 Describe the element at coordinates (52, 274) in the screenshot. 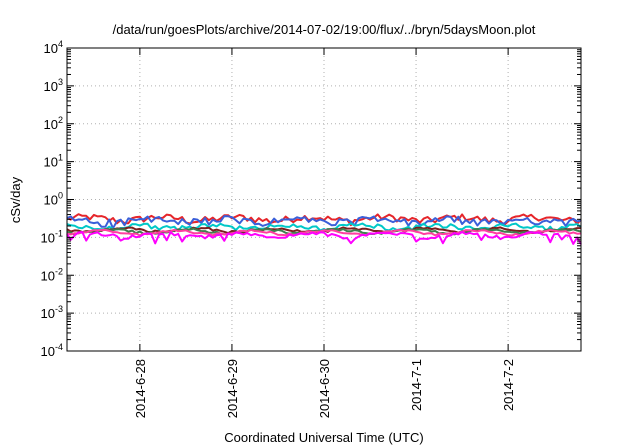

I see `y-tick-label: 10⁻²` at that location.